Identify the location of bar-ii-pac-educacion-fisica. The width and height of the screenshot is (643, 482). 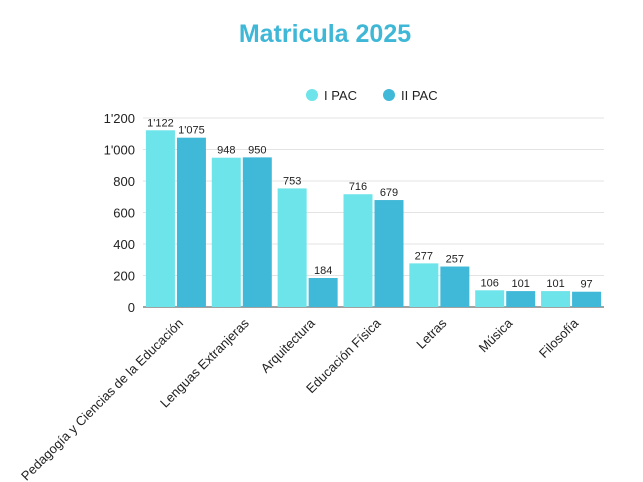
(389, 253).